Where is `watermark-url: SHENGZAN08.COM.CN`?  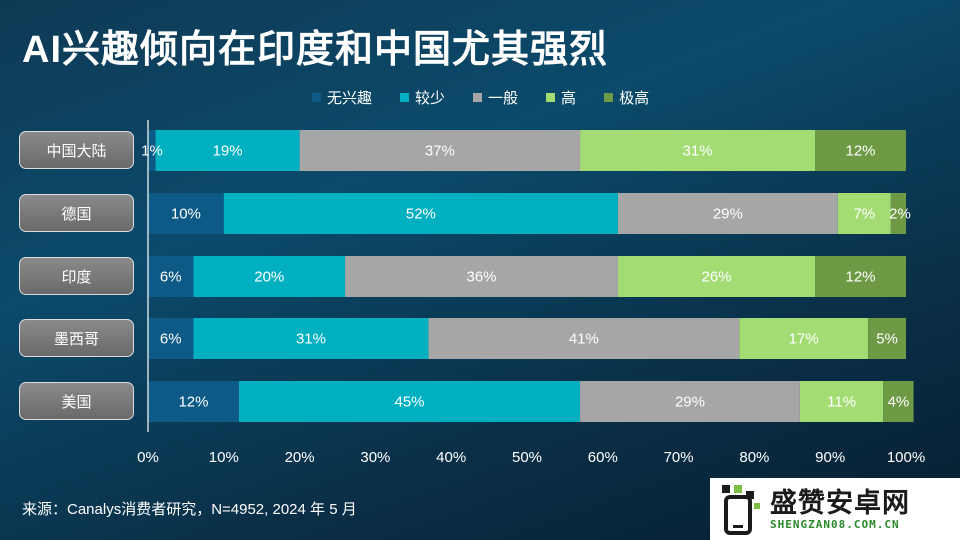
watermark-url: SHENGZAN08.COM.CN is located at coordinates (835, 524).